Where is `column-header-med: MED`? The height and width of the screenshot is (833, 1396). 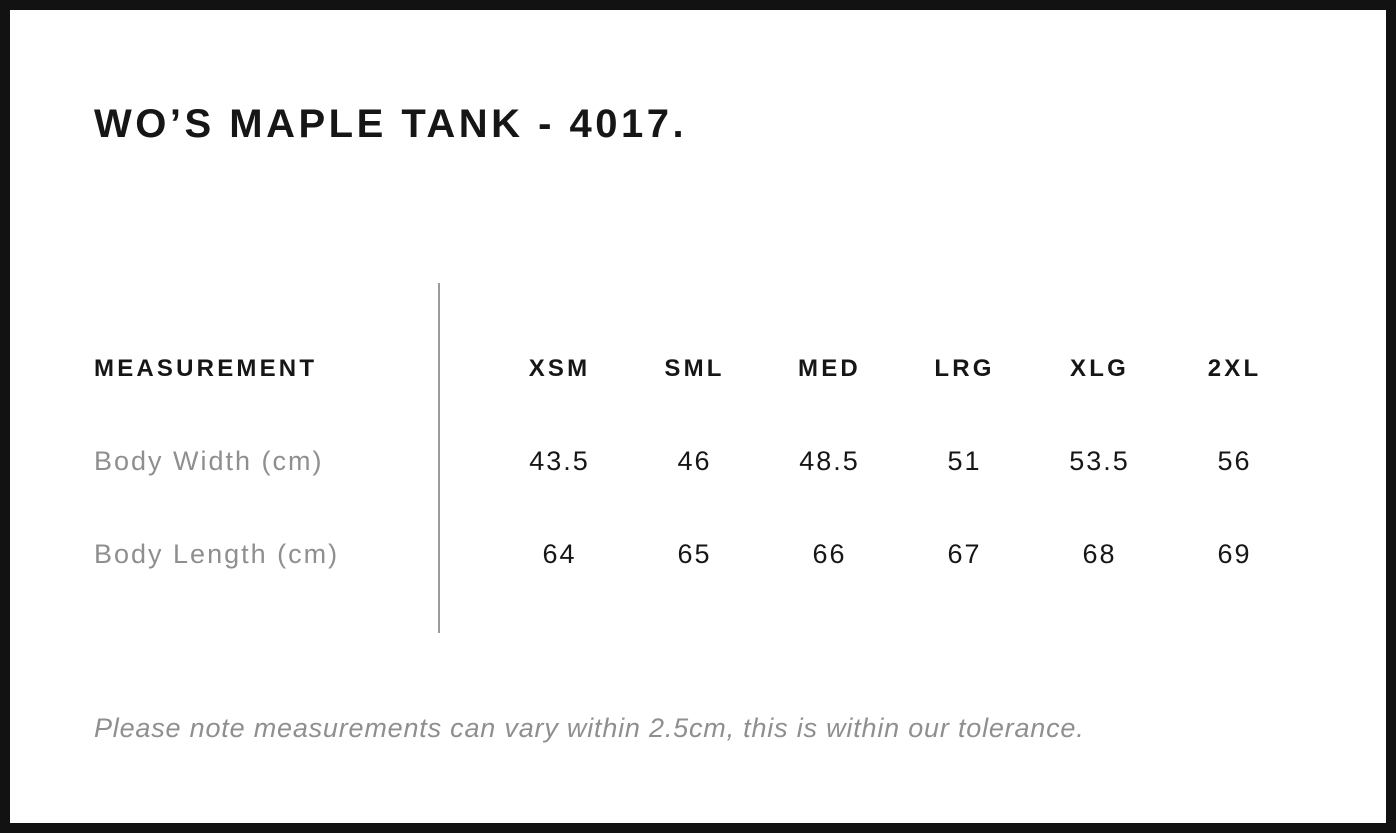
column-header-med: MED is located at coordinates (829, 368).